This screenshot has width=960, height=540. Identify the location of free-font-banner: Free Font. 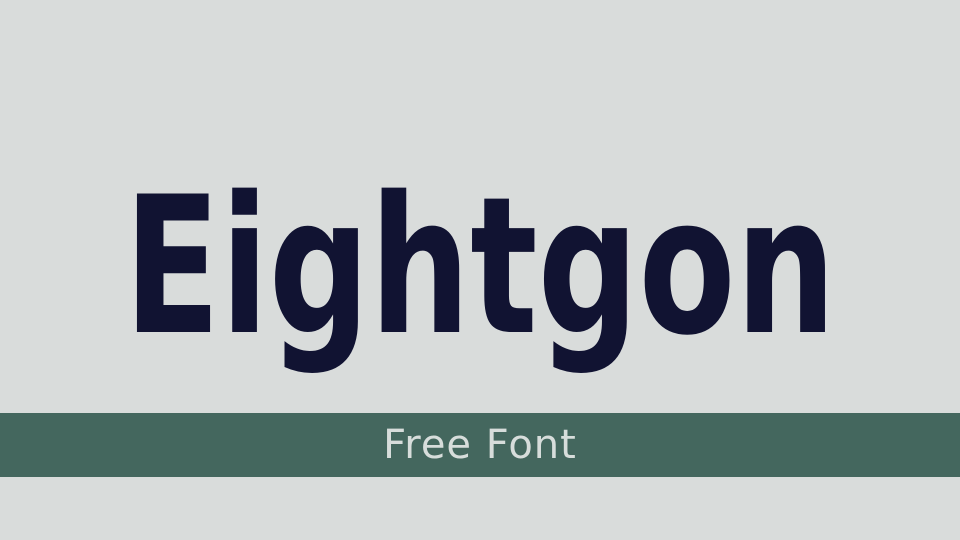
(480, 445).